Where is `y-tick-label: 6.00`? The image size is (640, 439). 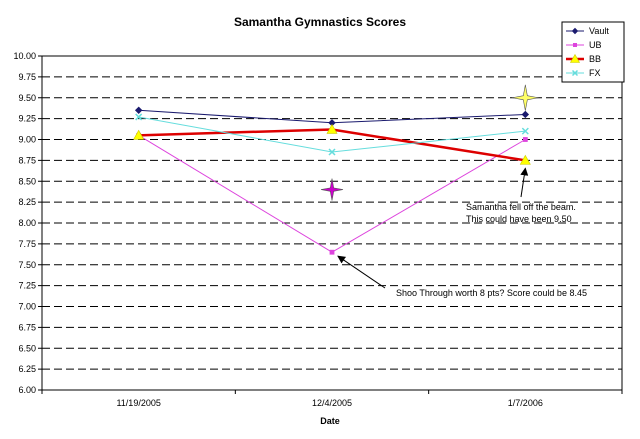
y-tick-label: 6.00 is located at coordinates (27, 390).